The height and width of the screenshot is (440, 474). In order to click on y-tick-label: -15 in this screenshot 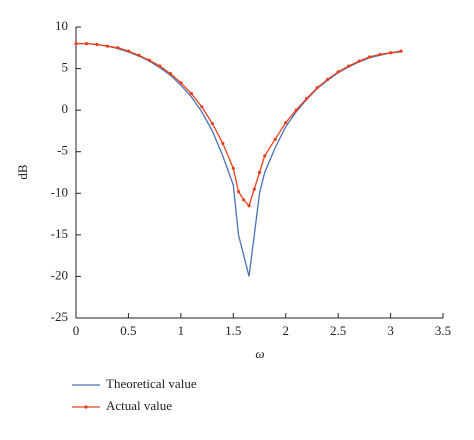, I will do `click(59, 233)`.